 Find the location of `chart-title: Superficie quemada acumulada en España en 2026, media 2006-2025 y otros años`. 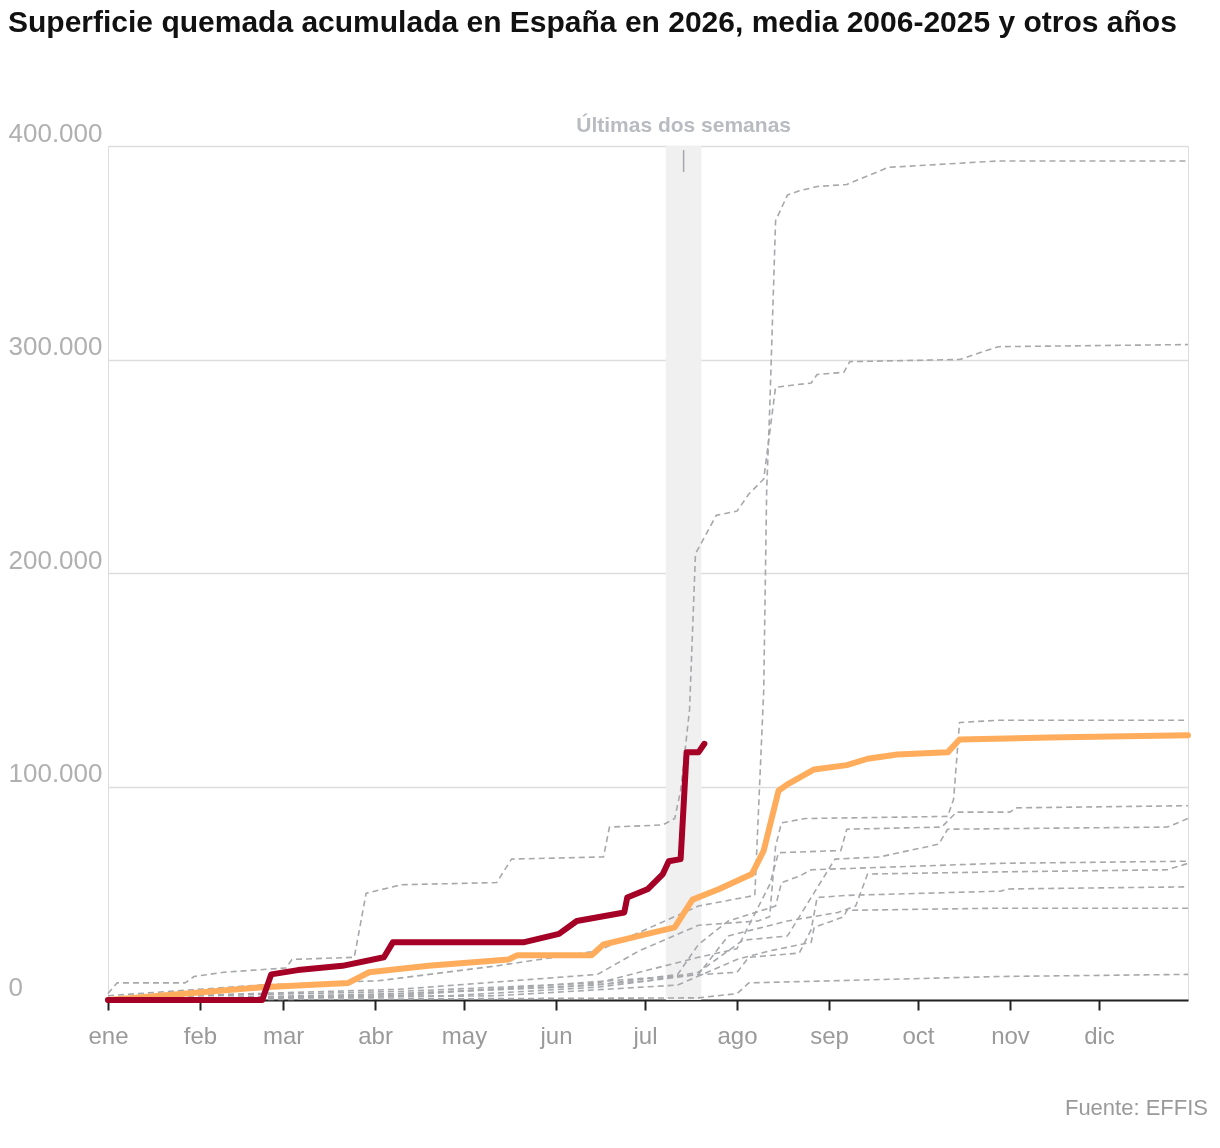

chart-title: Superficie quemada acumulada en España en 2026, media 2006-2025 y otros años is located at coordinates (592, 21).